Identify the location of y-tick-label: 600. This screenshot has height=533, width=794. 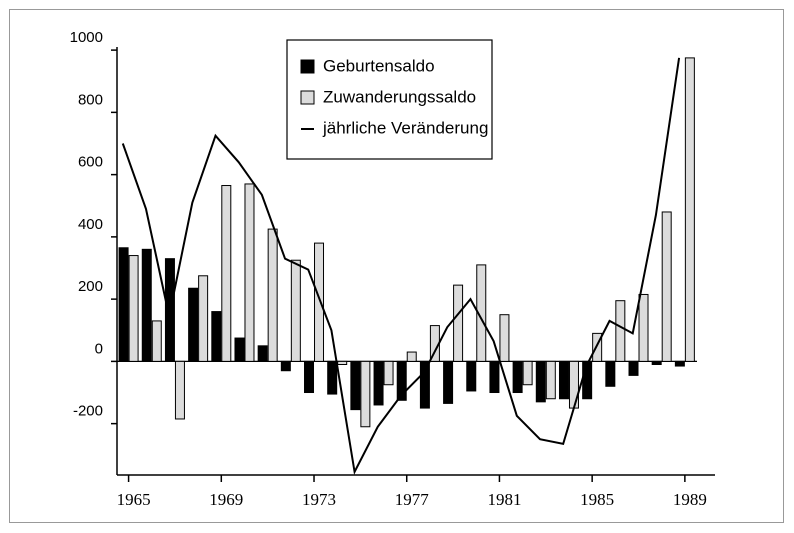
(90, 162).